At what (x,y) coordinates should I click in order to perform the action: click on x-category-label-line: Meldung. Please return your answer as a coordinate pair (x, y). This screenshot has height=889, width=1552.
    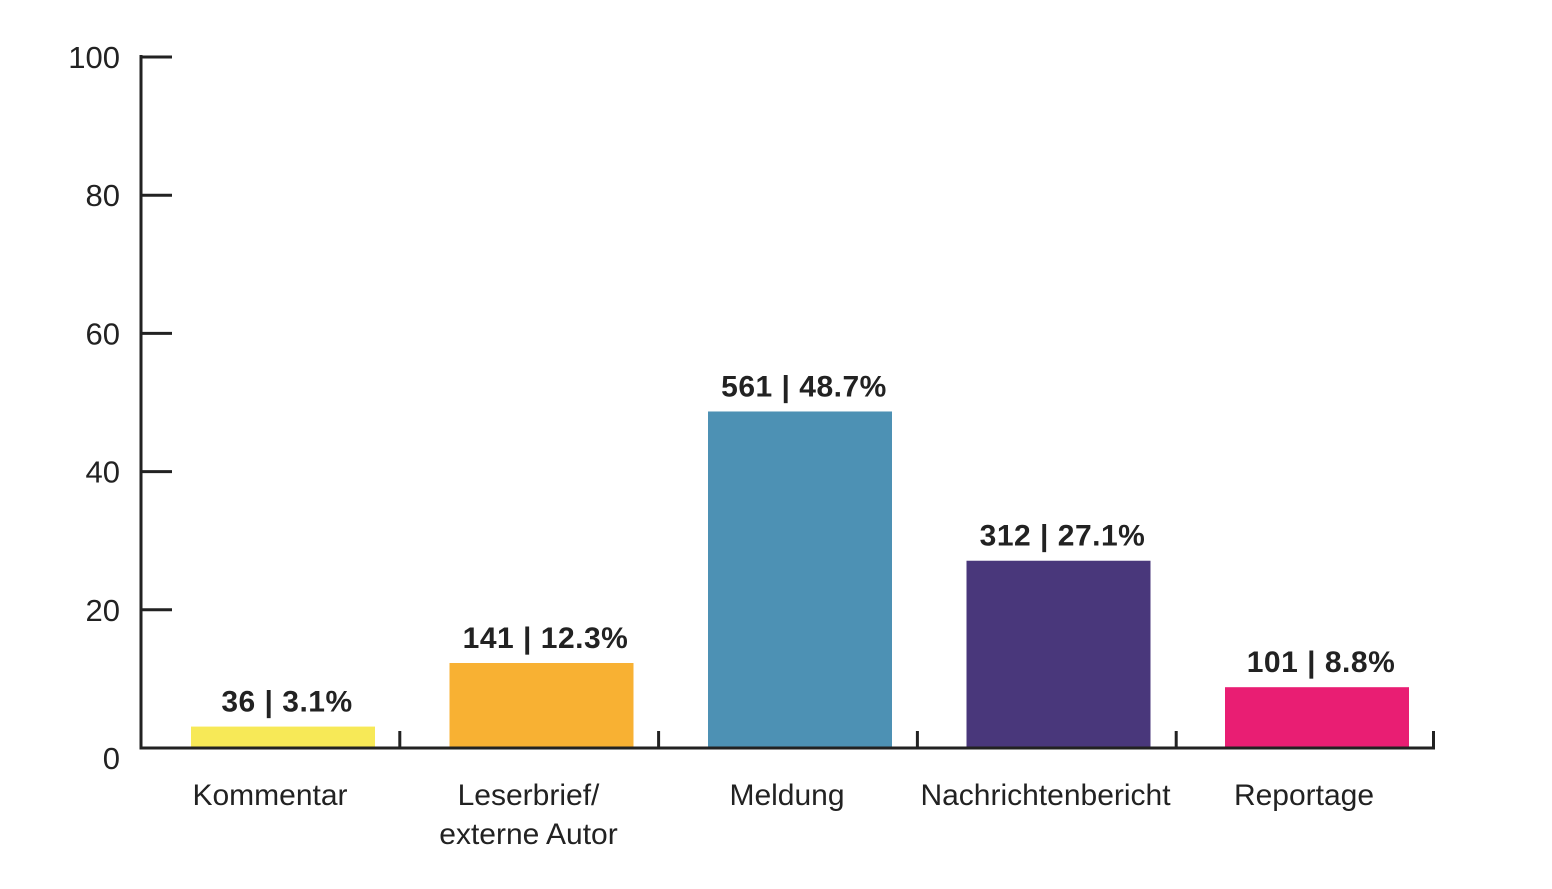
    Looking at the image, I should click on (786, 795).